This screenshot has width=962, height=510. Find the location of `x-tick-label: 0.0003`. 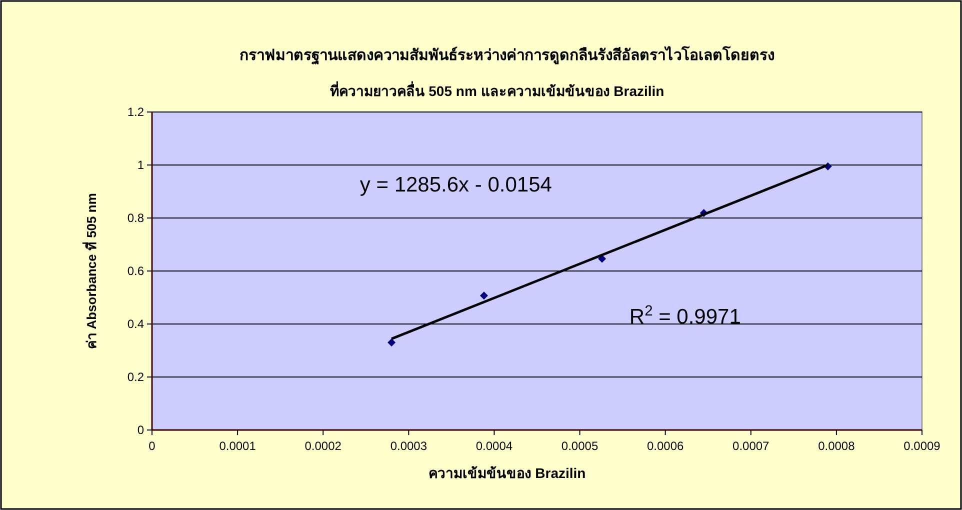

x-tick-label: 0.0003 is located at coordinates (409, 446).